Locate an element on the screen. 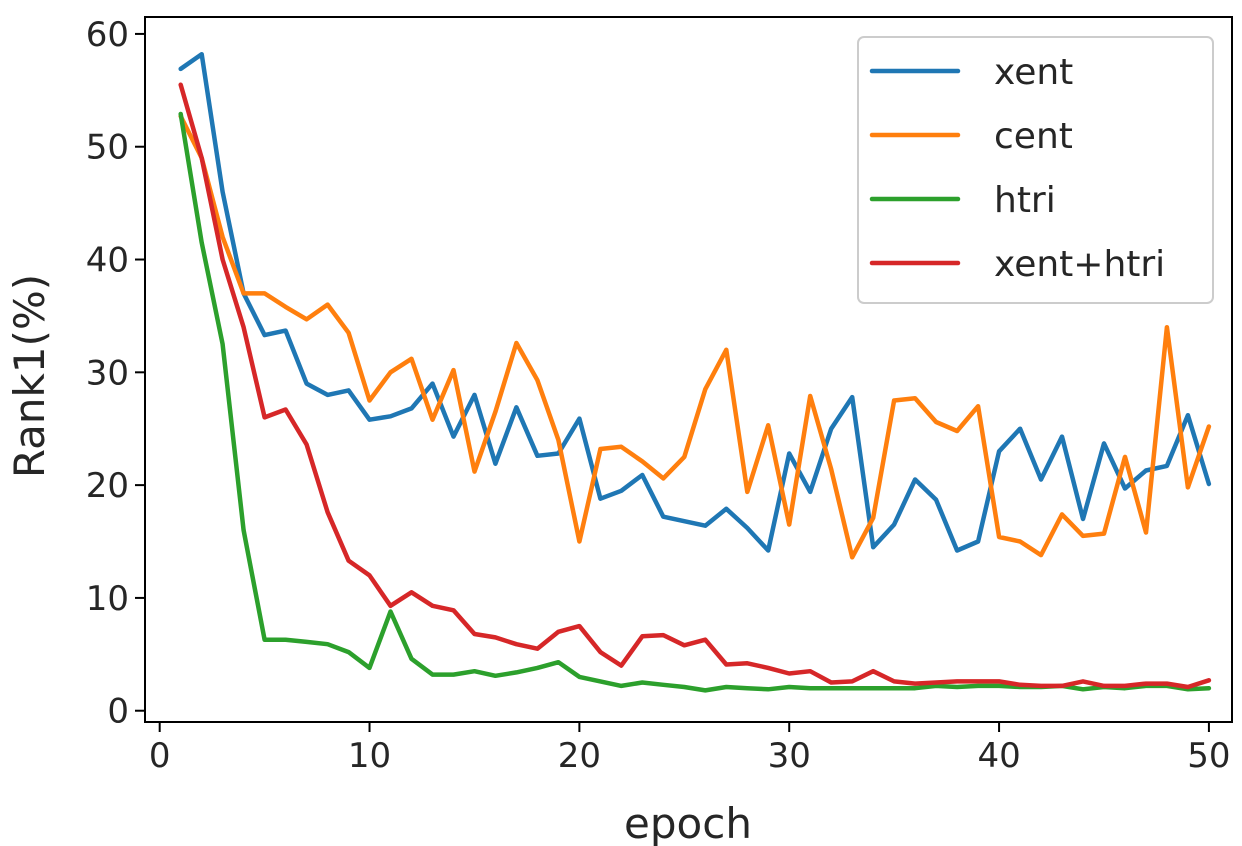 The height and width of the screenshot is (846, 1242). x-tick-label: 40 is located at coordinates (998, 756).